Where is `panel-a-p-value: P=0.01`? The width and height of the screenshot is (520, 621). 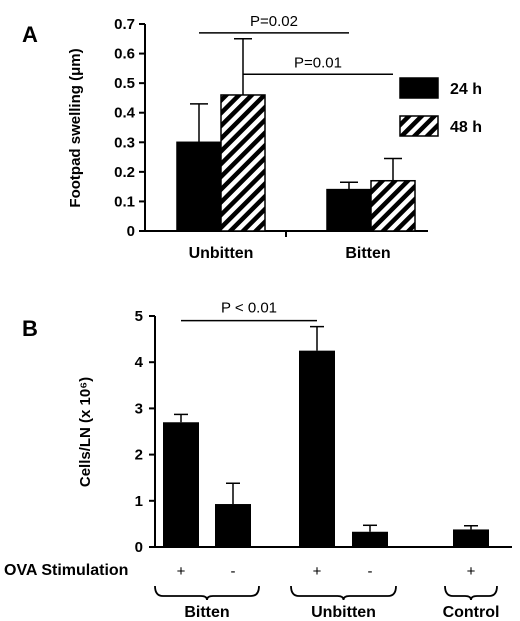 panel-a-p-value: P=0.01 is located at coordinates (318, 62).